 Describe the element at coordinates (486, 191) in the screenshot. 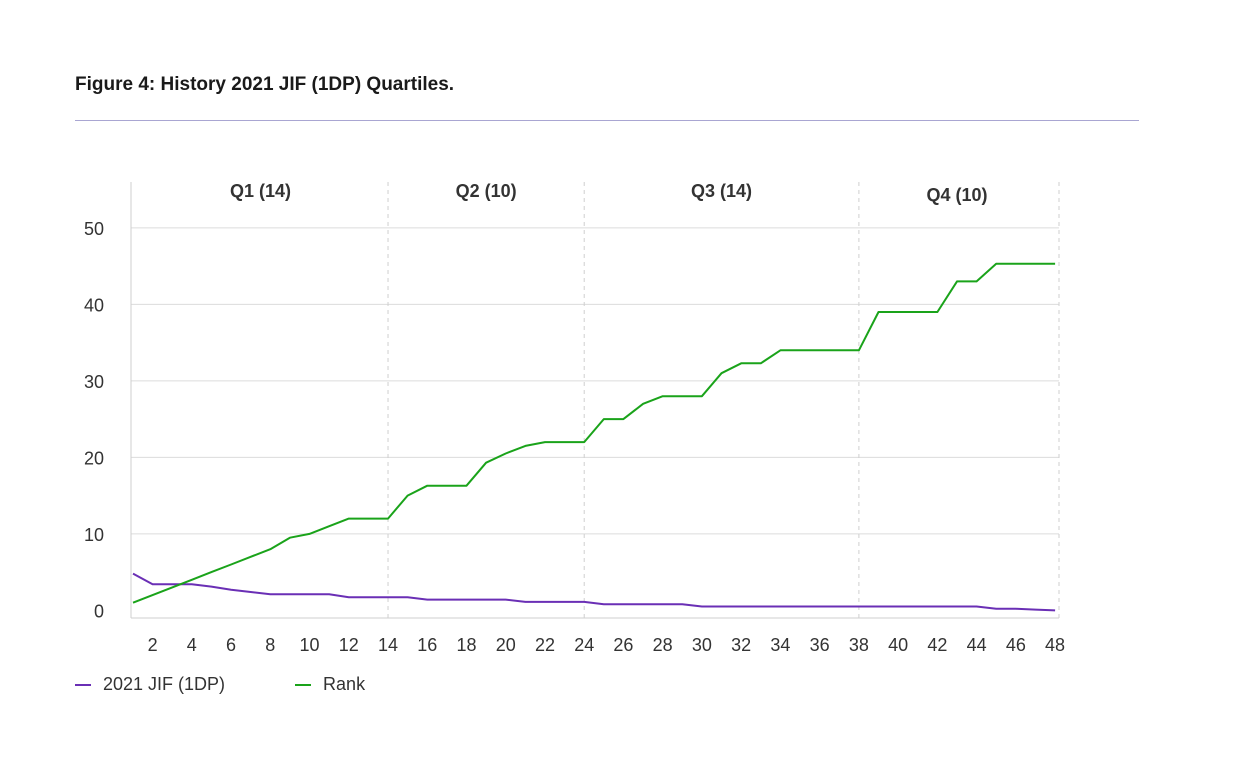

I see `quartile-label: Q2 (10)` at that location.